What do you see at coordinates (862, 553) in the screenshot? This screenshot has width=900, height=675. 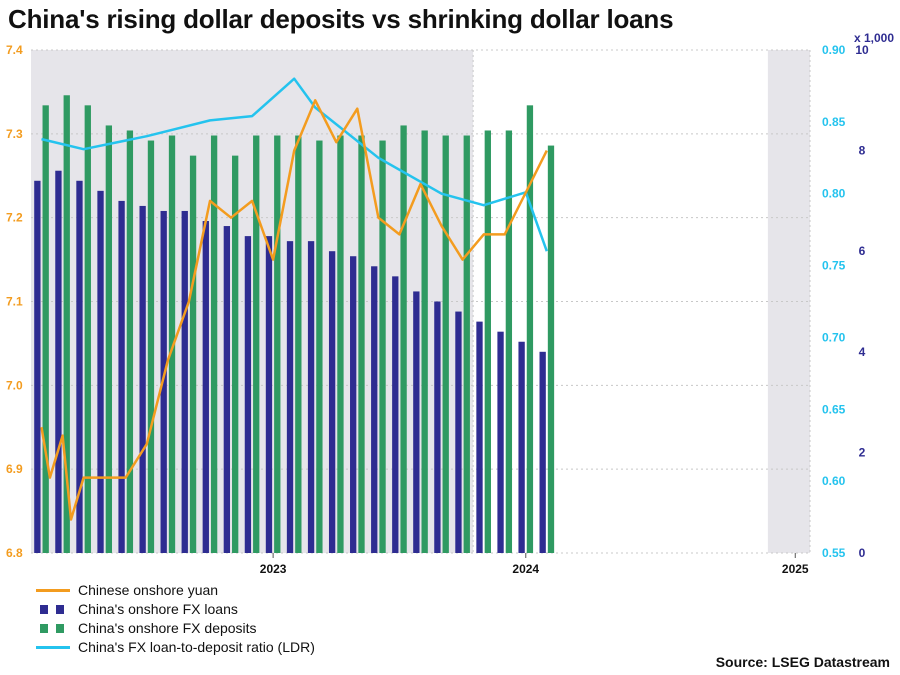 I see `count-tick-0: 0` at bounding box center [862, 553].